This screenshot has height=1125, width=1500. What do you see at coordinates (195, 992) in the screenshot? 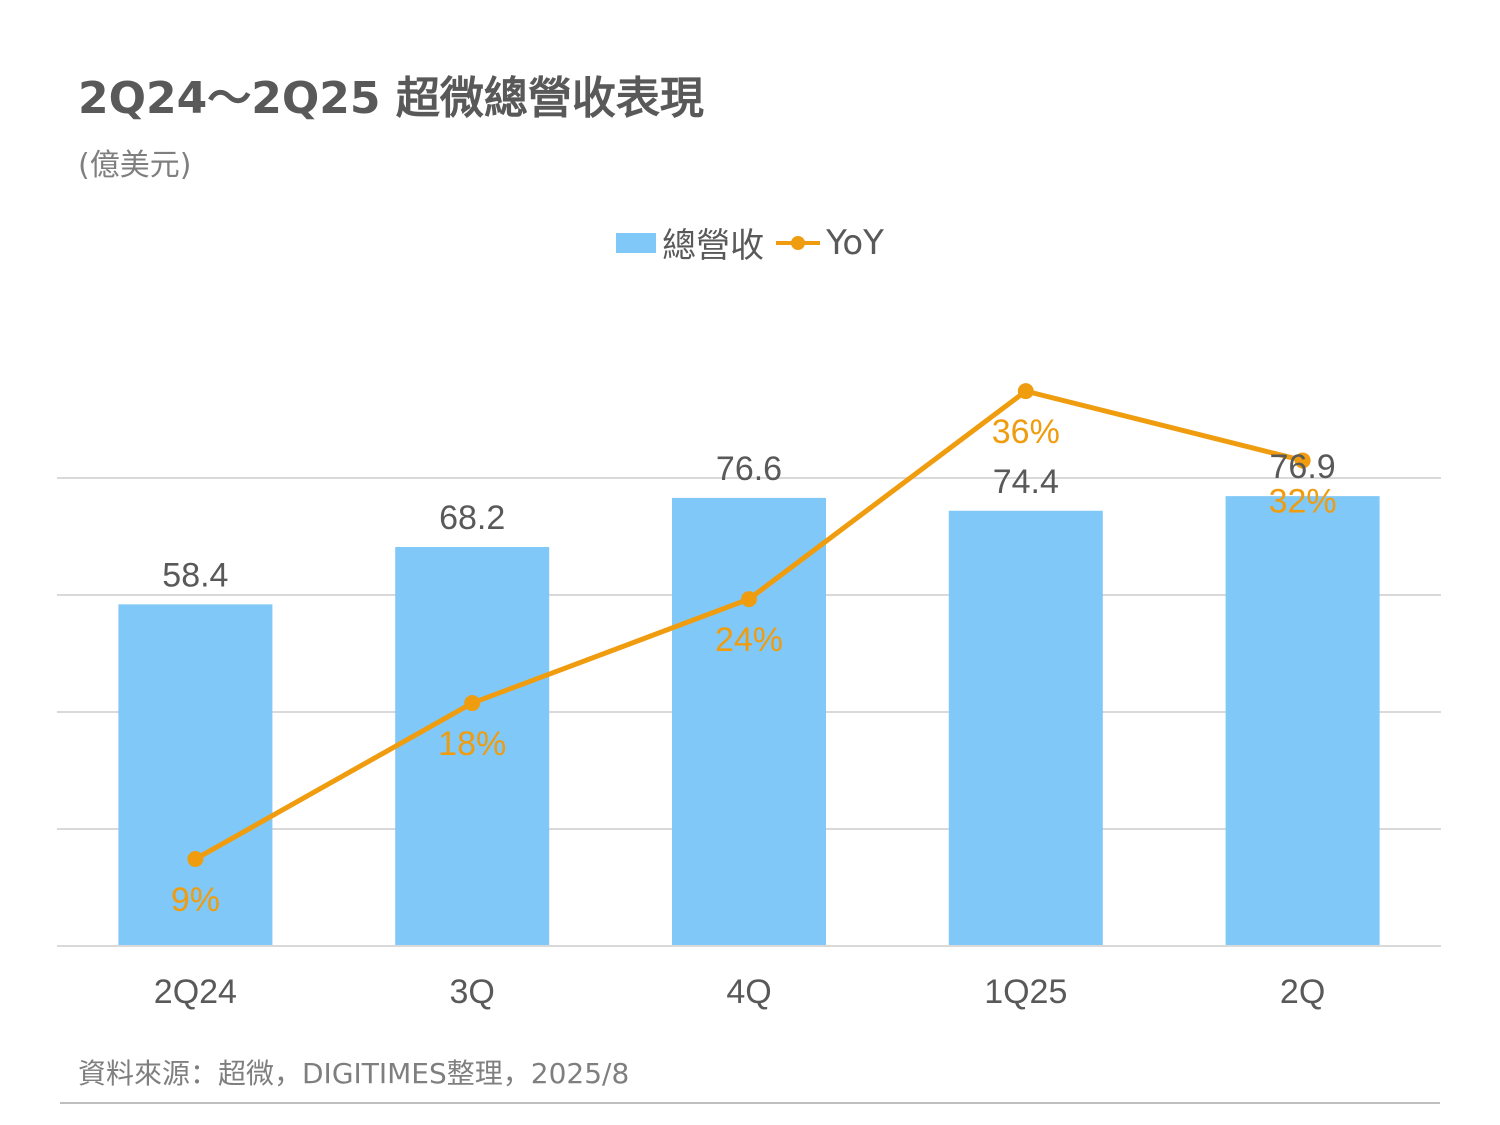
I see `x-tick-label: 2Q24` at bounding box center [195, 992].